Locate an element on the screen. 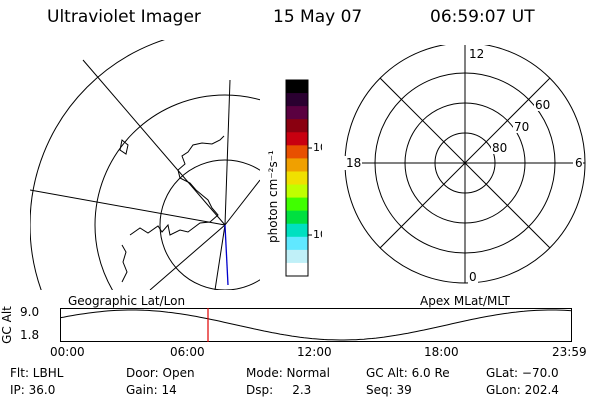  color-scale-unit: photon cm⁻²s⁻¹ is located at coordinates (273, 196).